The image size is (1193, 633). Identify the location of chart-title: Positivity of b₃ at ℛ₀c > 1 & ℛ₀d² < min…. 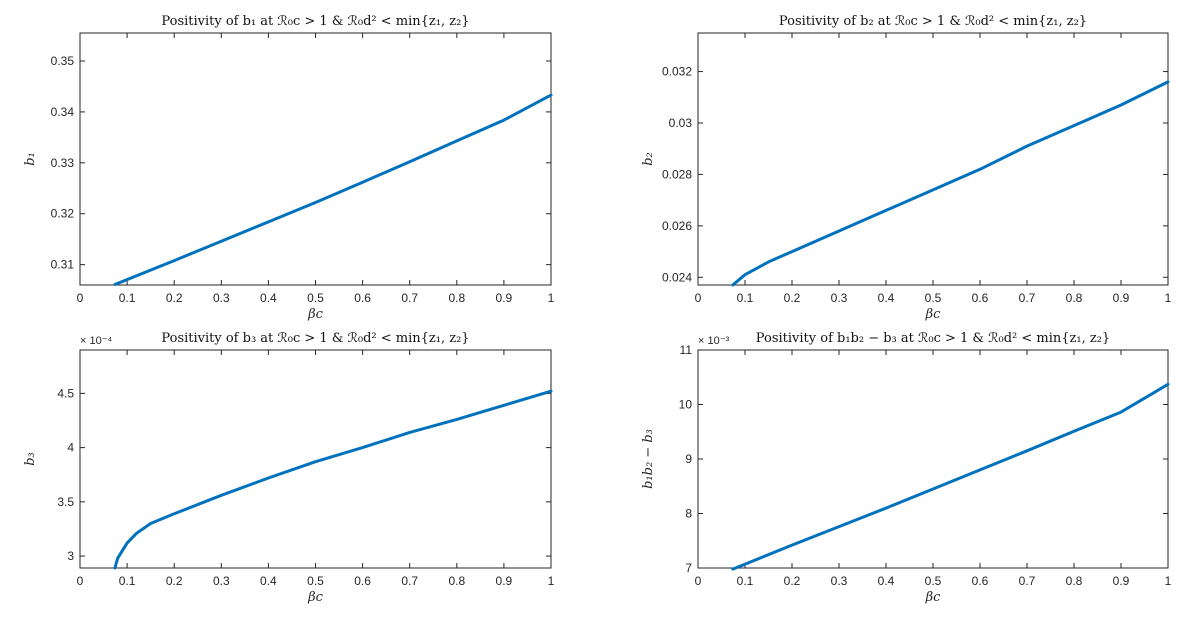
(315, 338).